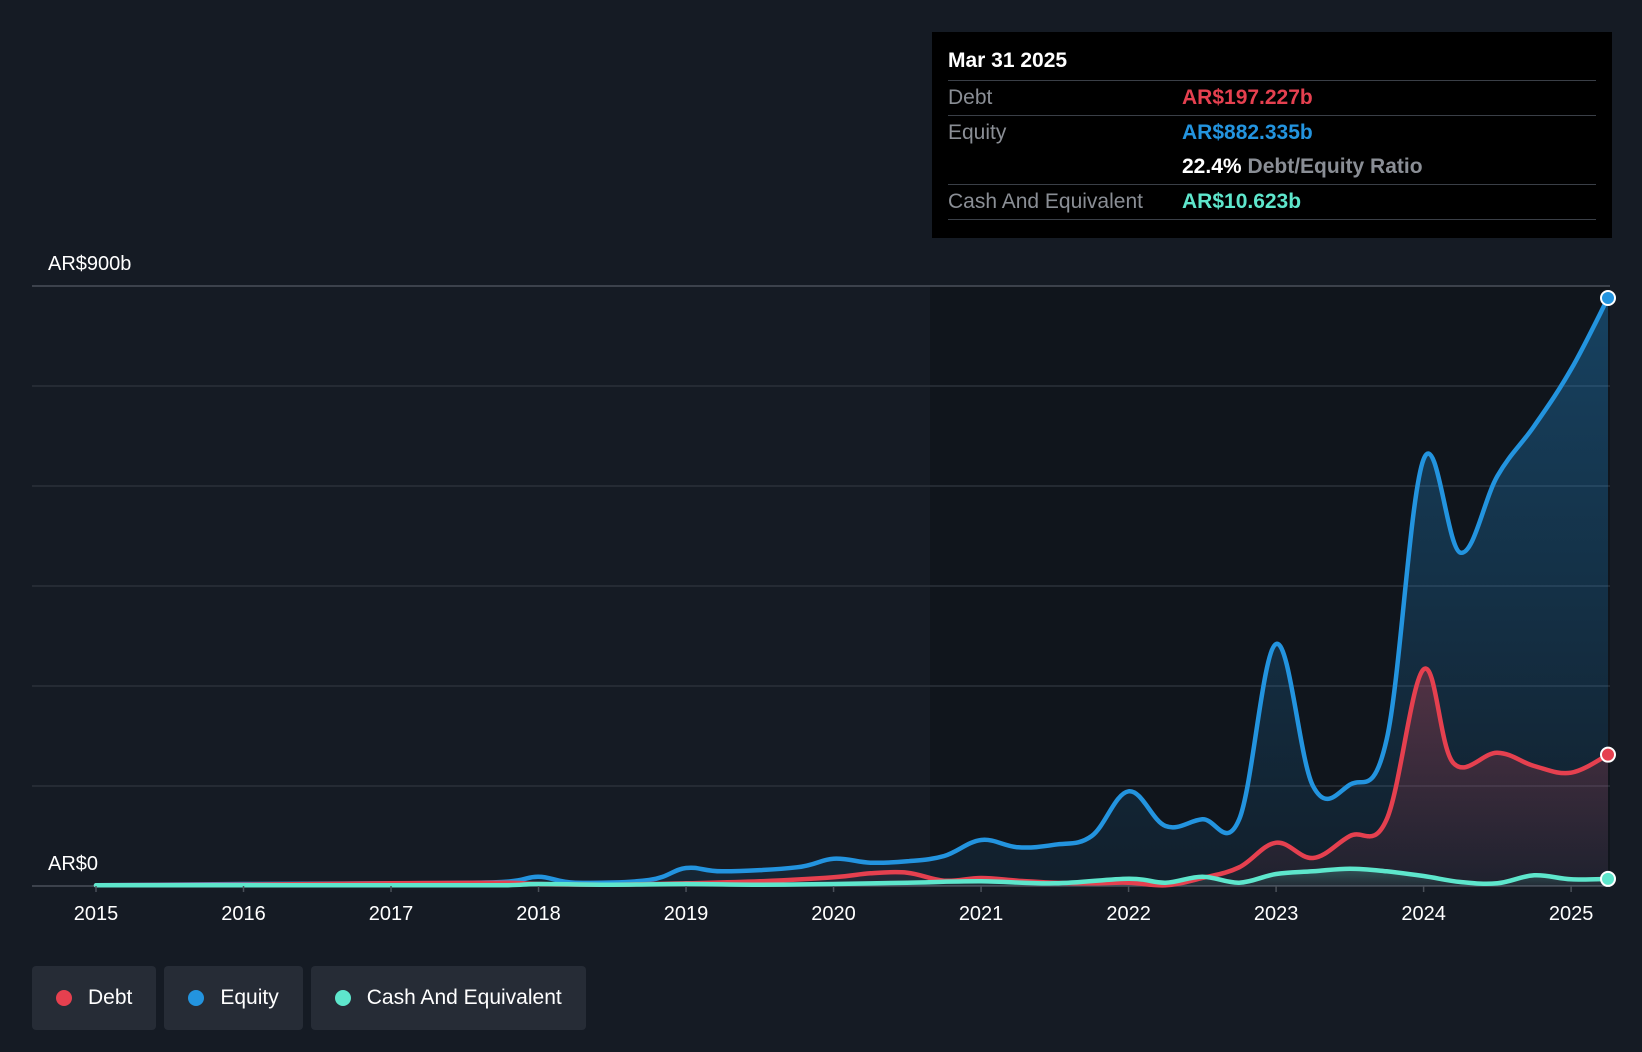 The image size is (1642, 1052). Describe the element at coordinates (833, 914) in the screenshot. I see `x-tick-label: 2020` at that location.